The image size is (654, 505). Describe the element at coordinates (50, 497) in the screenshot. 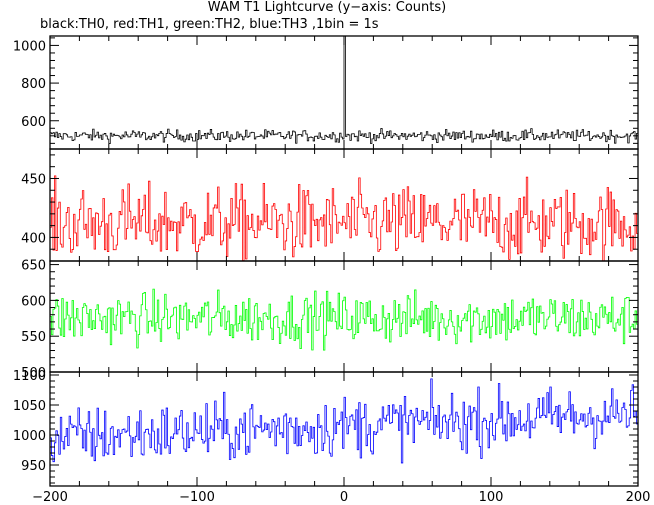

I see `x-tick-label: −200` at that location.